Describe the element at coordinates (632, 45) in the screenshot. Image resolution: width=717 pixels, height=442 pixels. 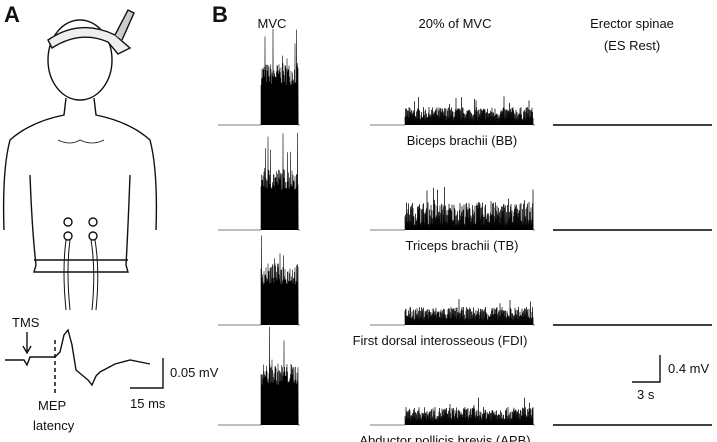
I see `column-header: (ES Rest)` at that location.